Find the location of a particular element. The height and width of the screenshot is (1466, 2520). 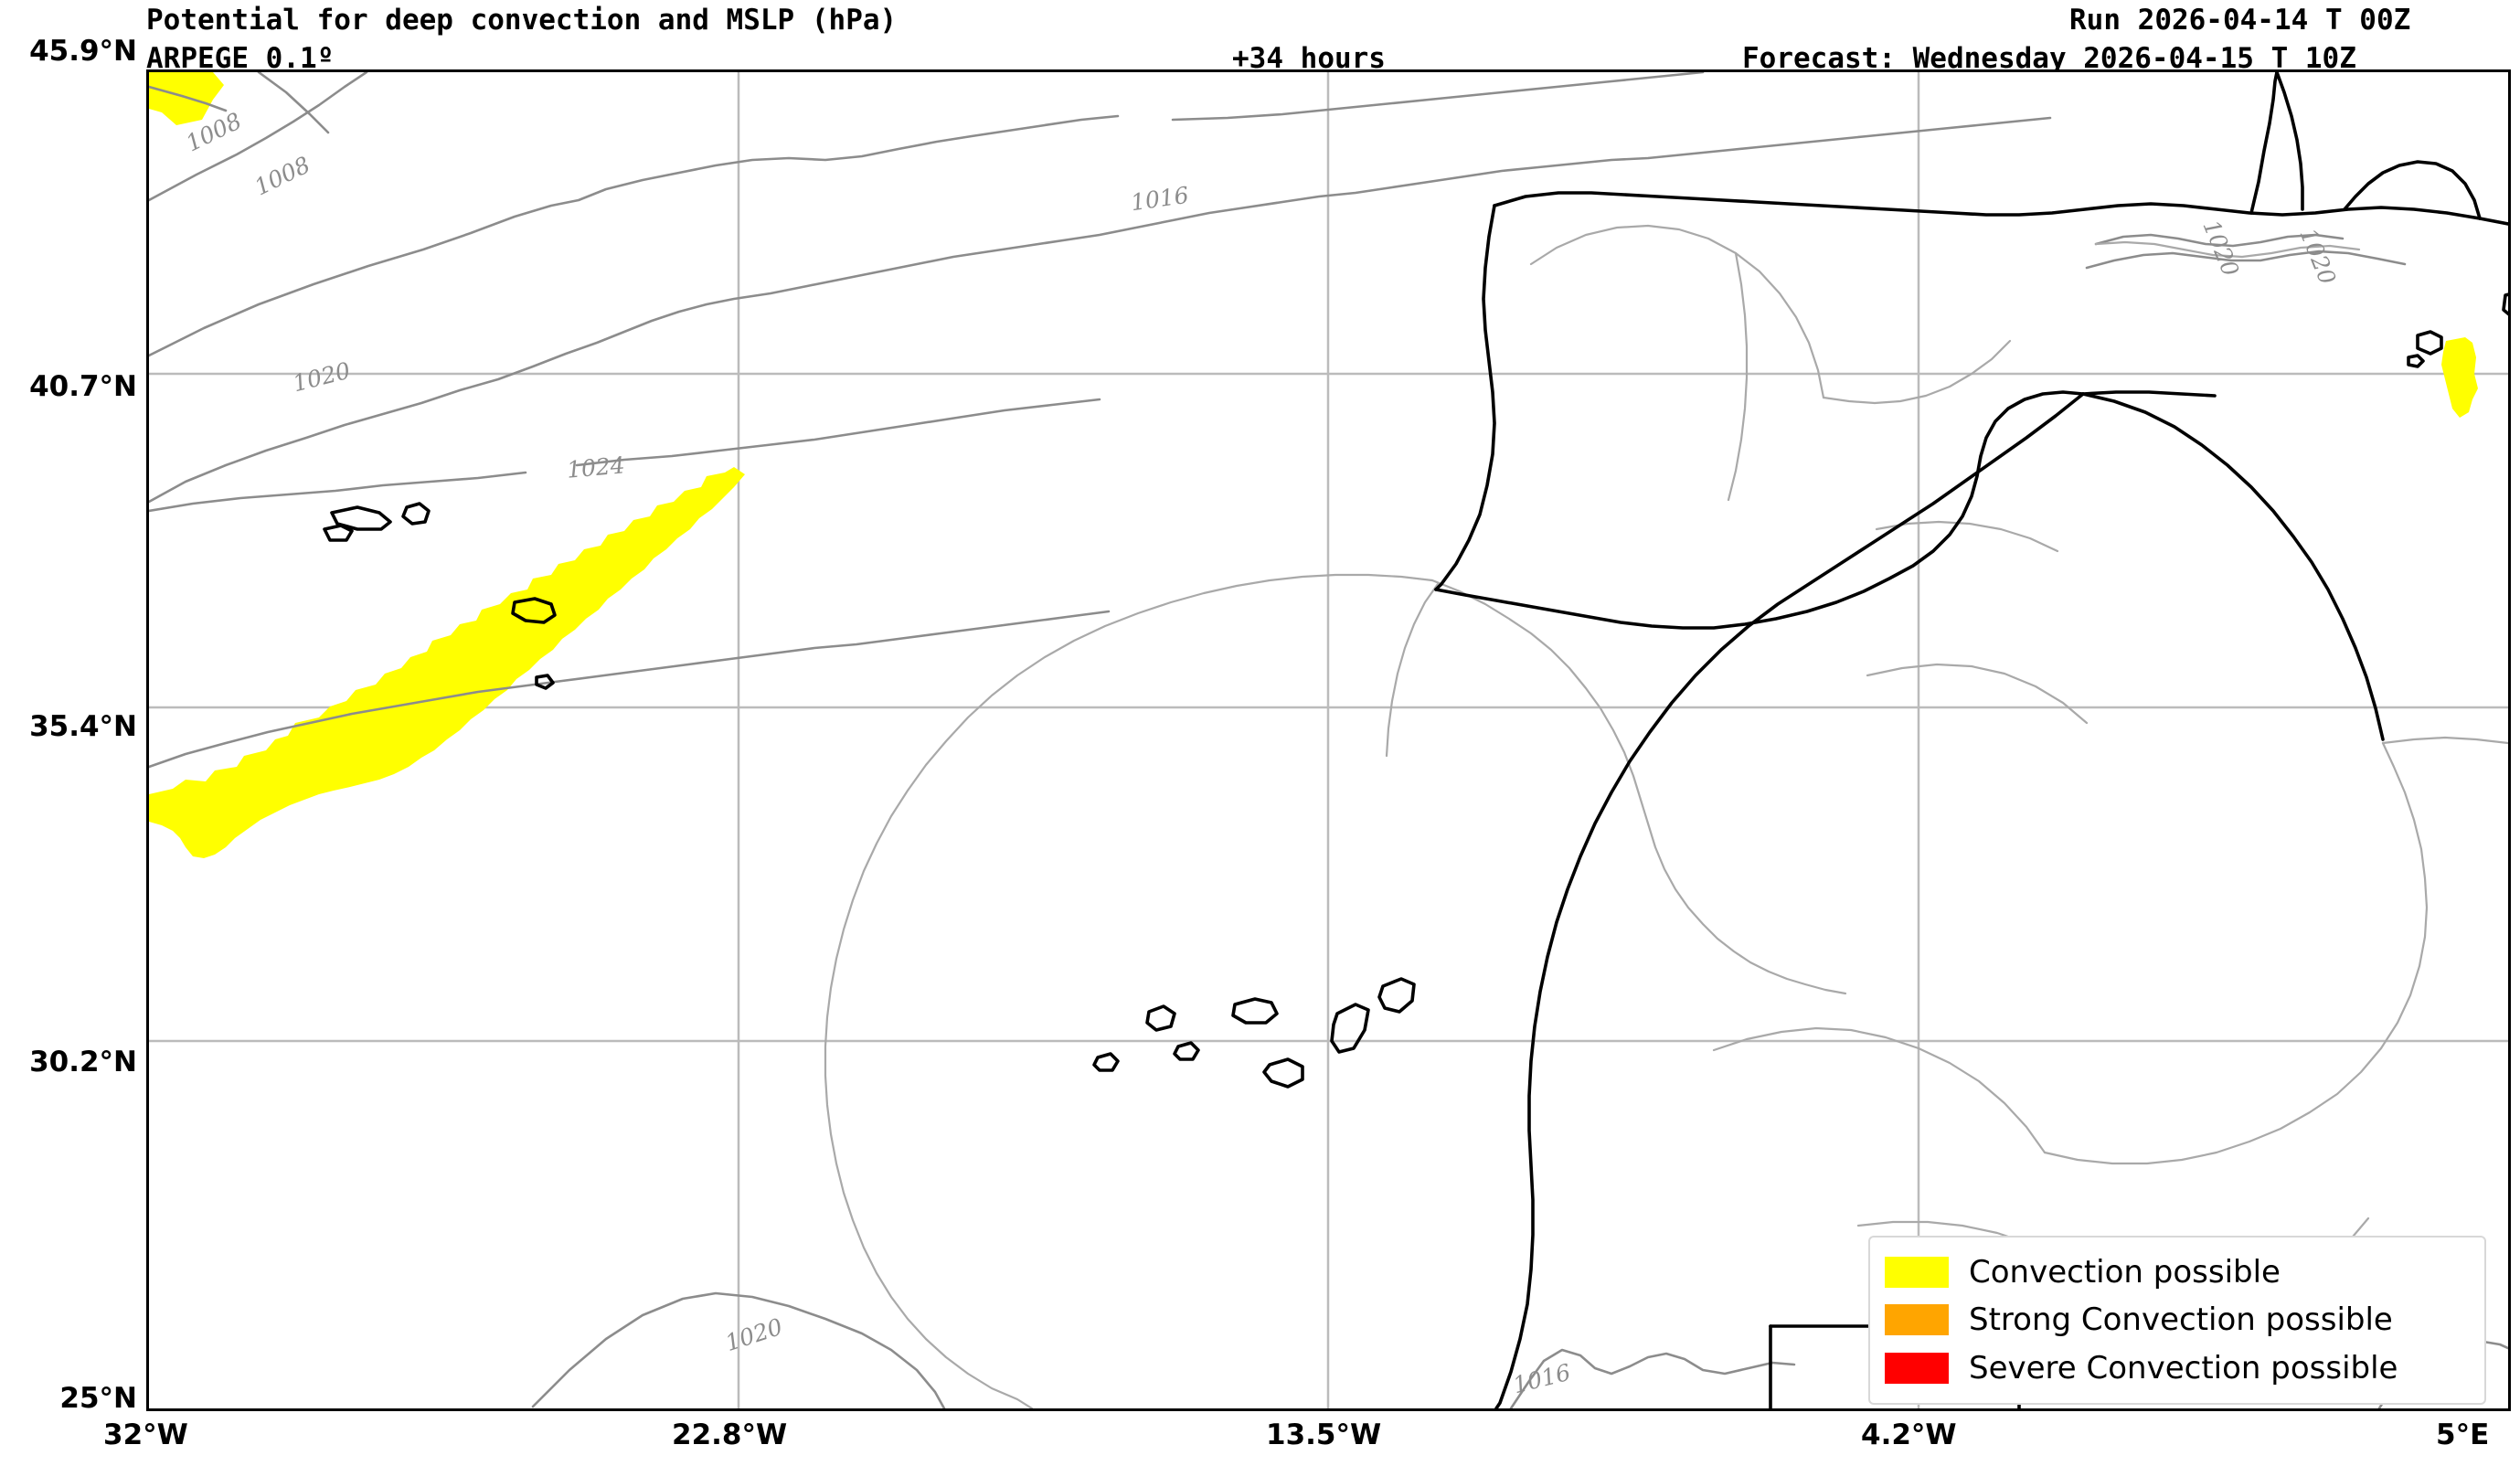

x-axis-tick-228w: 22.8°W is located at coordinates (730, 1434).